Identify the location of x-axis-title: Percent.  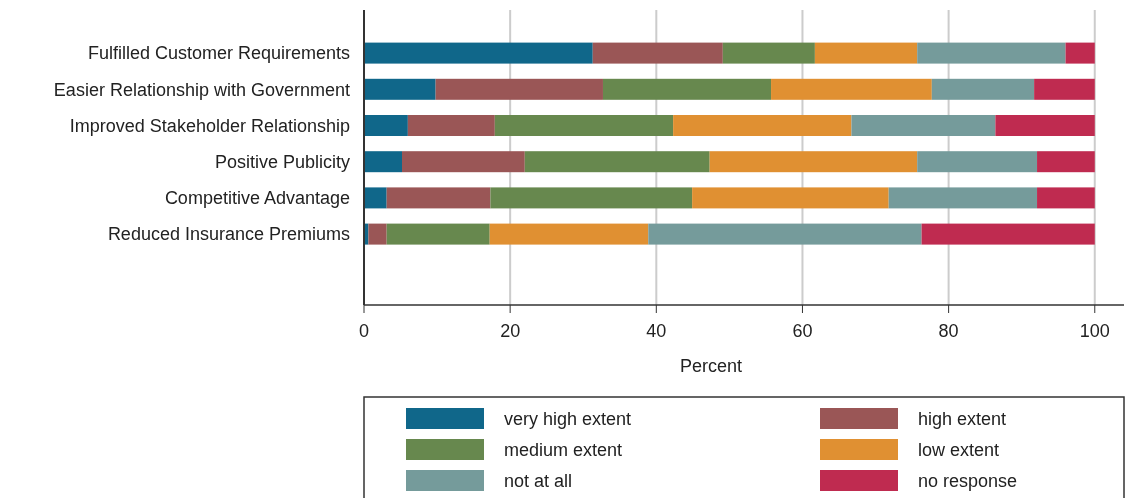
(711, 366).